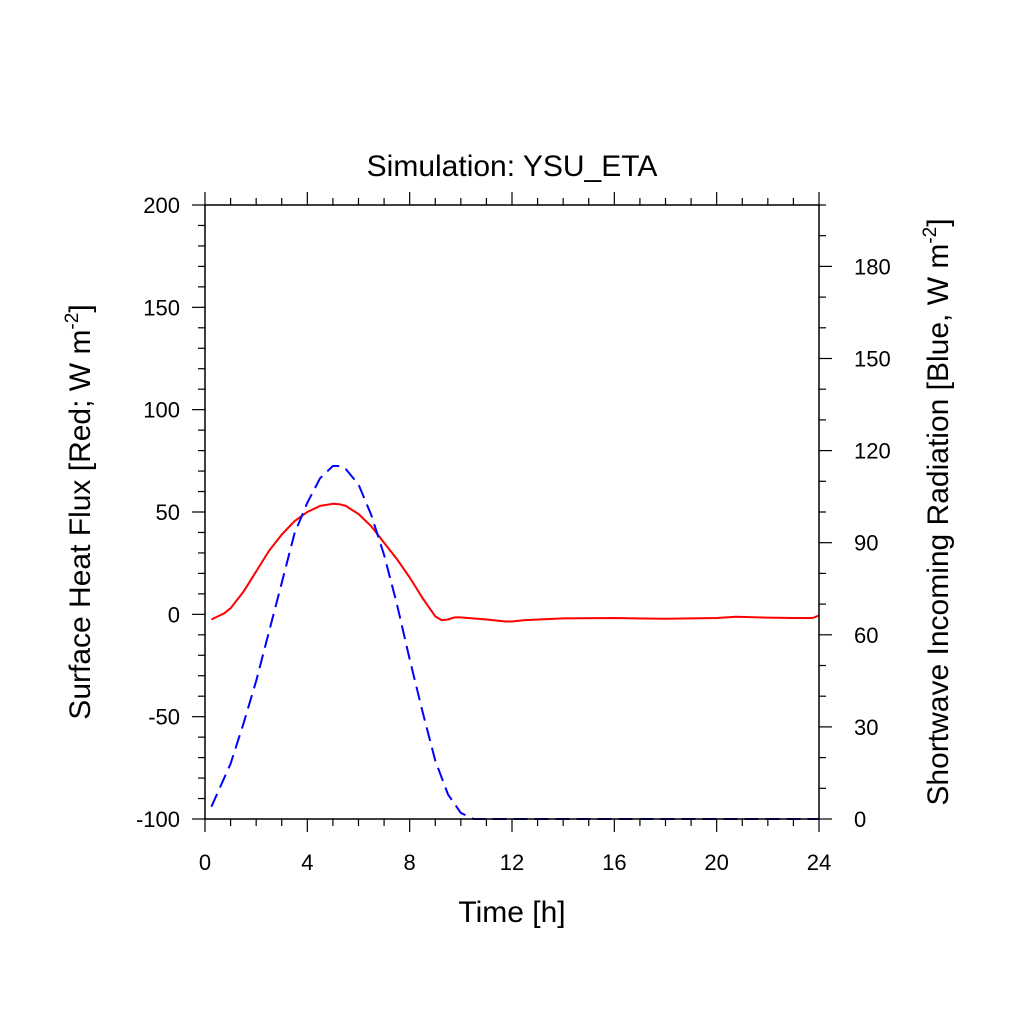 The image size is (1024, 1024). What do you see at coordinates (307, 862) in the screenshot?
I see `x-tick-label: 4` at bounding box center [307, 862].